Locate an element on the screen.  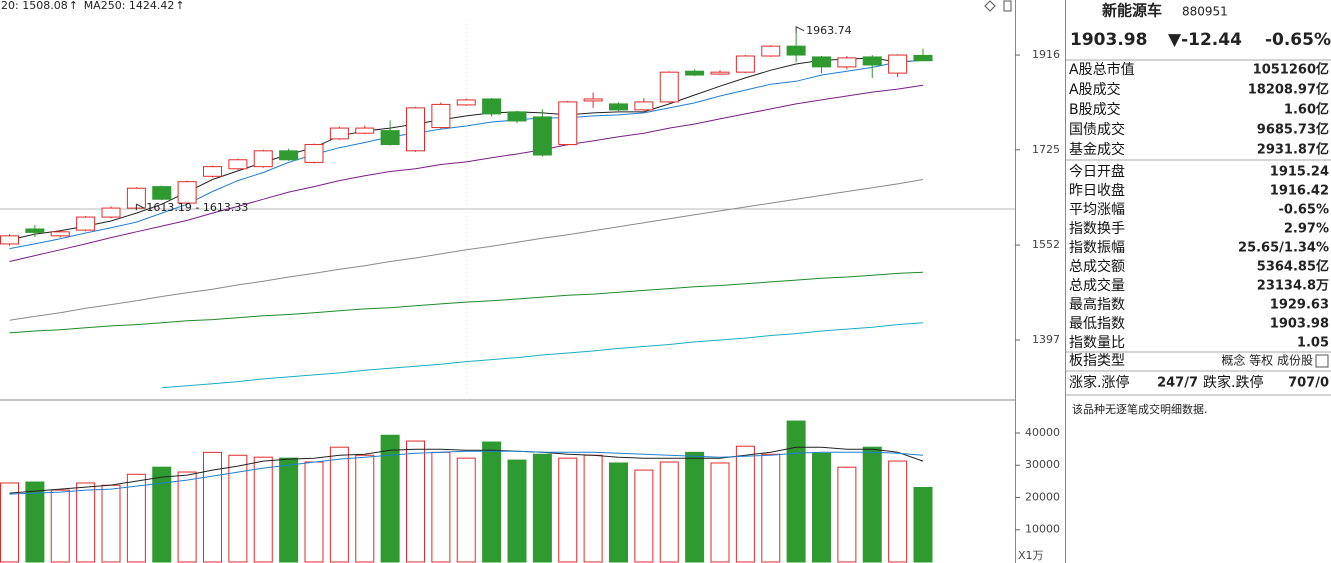
stat-value: 5364.85亿 is located at coordinates (1293, 267).